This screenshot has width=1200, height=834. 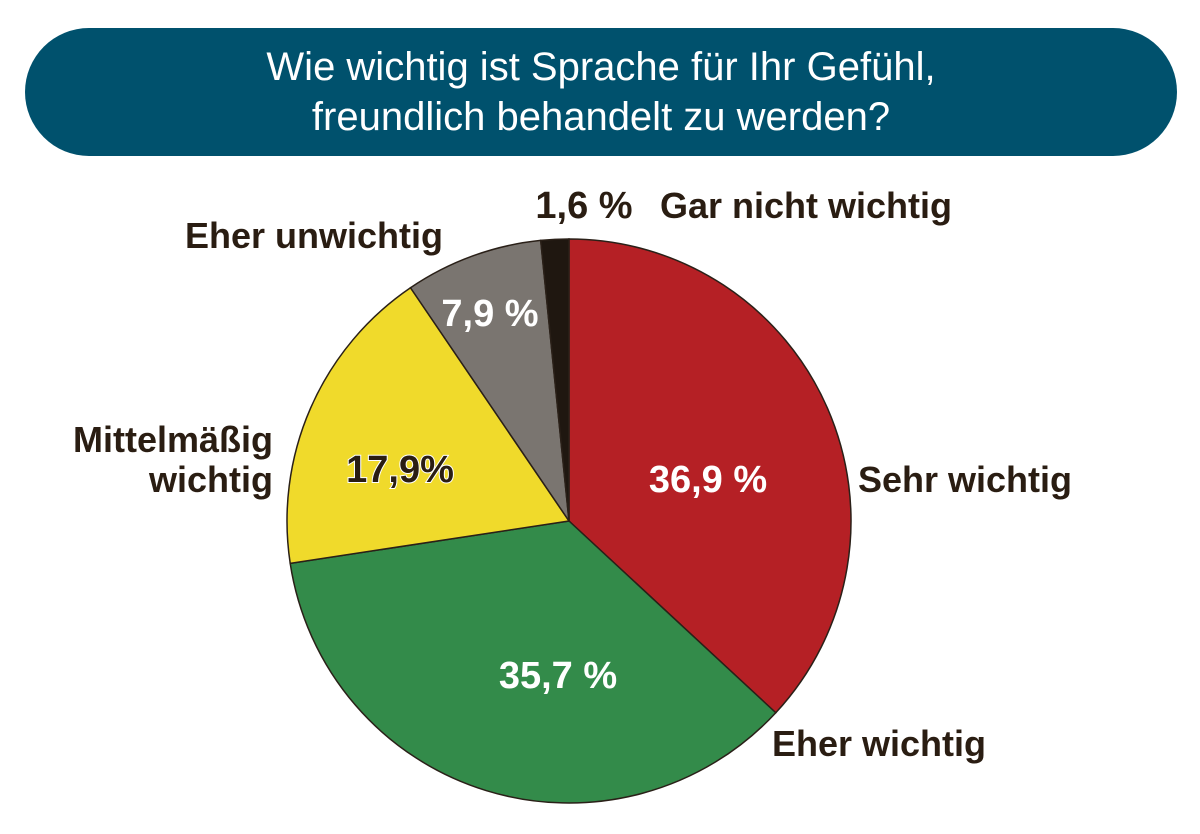 I want to click on pie-value-label-2: 35,7 %, so click(x=558, y=676).